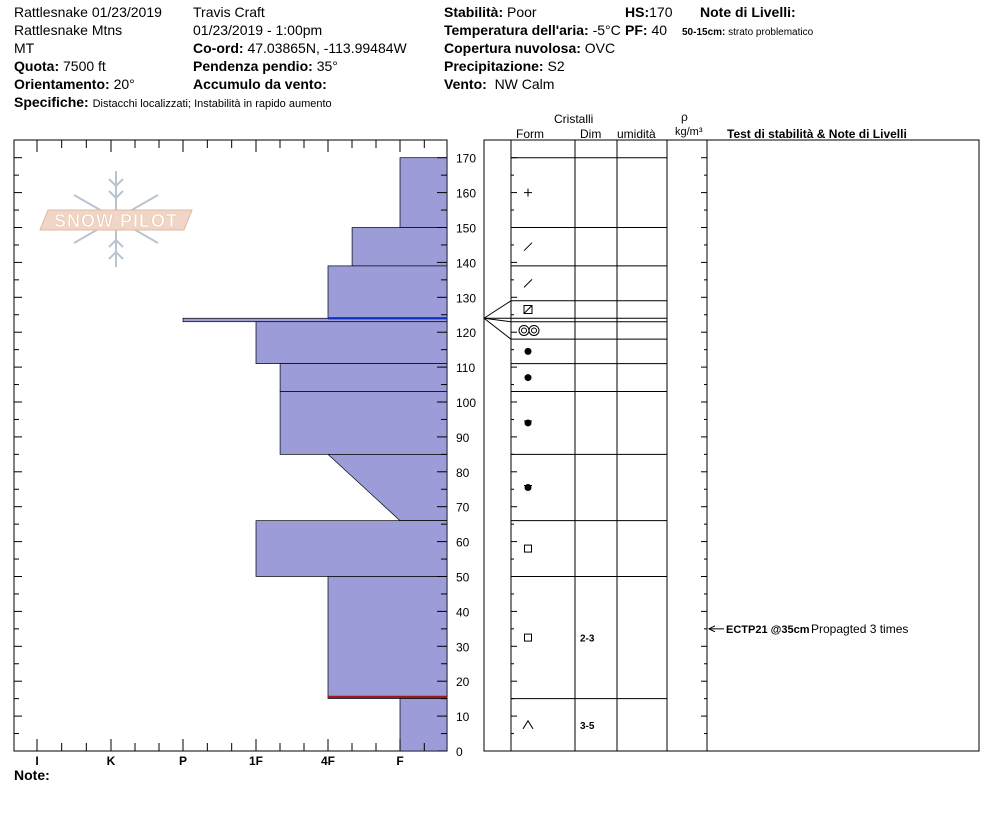 Image resolution: width=994 pixels, height=840 pixels. I want to click on elevation: Quota: 7500 ft, so click(60, 66).